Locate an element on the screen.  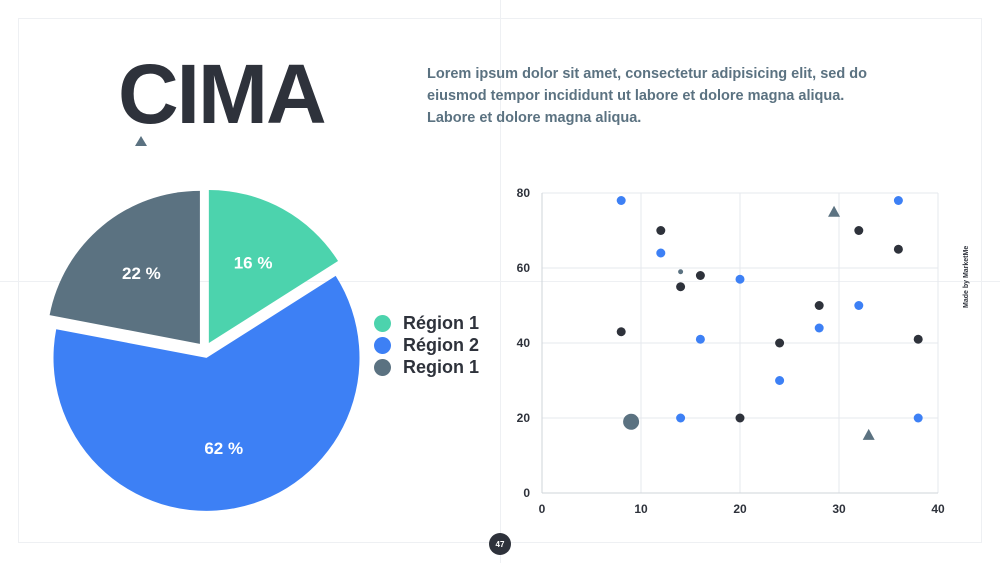
legend-item: Région 2 is located at coordinates (426, 345).